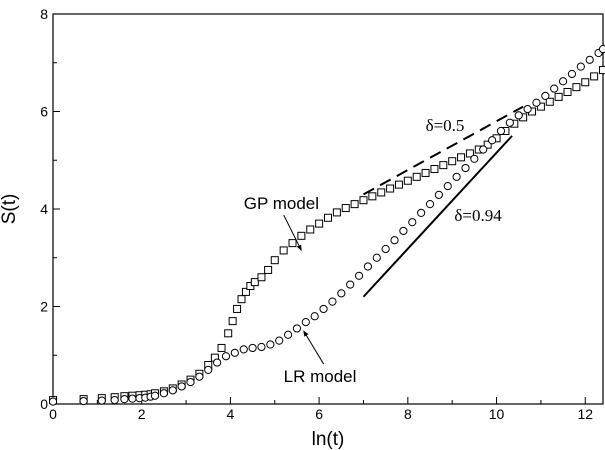  What do you see at coordinates (408, 414) in the screenshot?
I see `x-tick-label: 8` at bounding box center [408, 414].